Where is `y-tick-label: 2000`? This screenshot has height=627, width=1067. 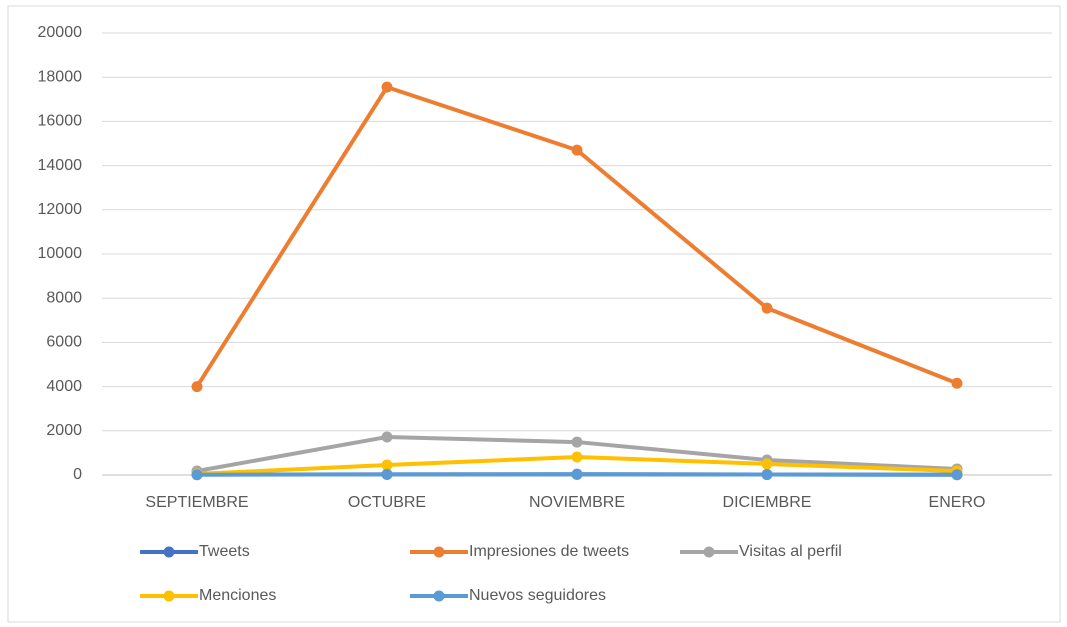 y-tick-label: 2000 is located at coordinates (64, 430).